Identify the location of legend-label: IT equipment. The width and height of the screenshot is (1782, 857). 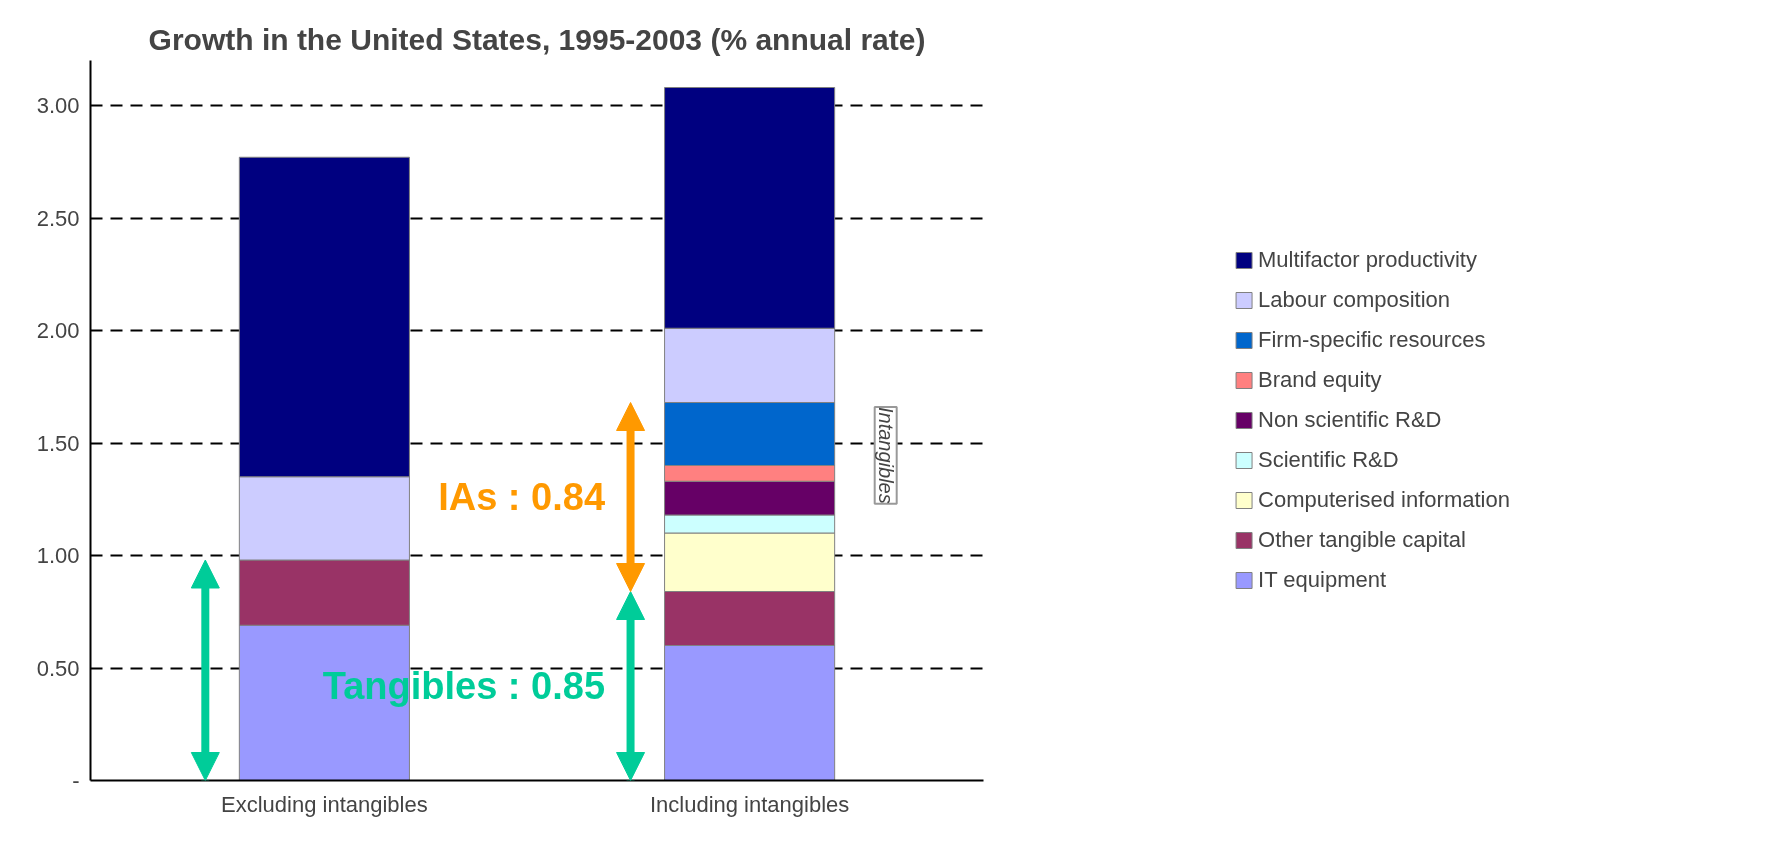
(1322, 580).